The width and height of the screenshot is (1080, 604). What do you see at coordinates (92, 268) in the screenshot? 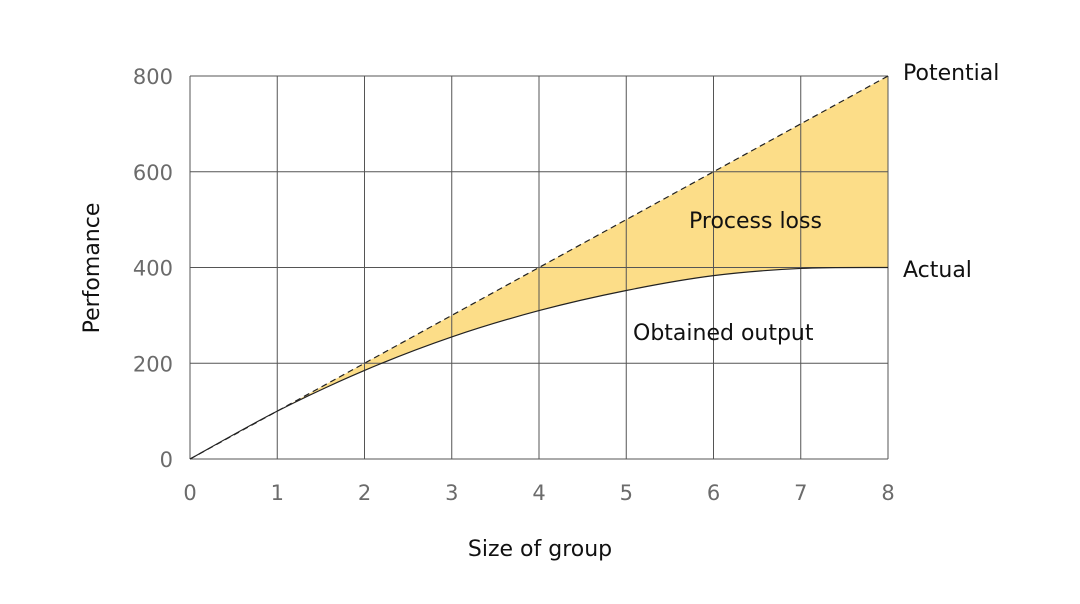
I see `y-axis-title: Perfomance` at bounding box center [92, 268].